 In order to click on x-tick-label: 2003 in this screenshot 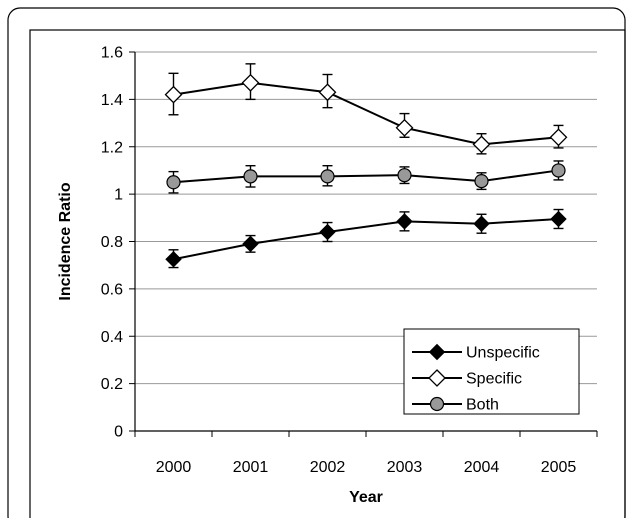, I will do `click(405, 467)`.